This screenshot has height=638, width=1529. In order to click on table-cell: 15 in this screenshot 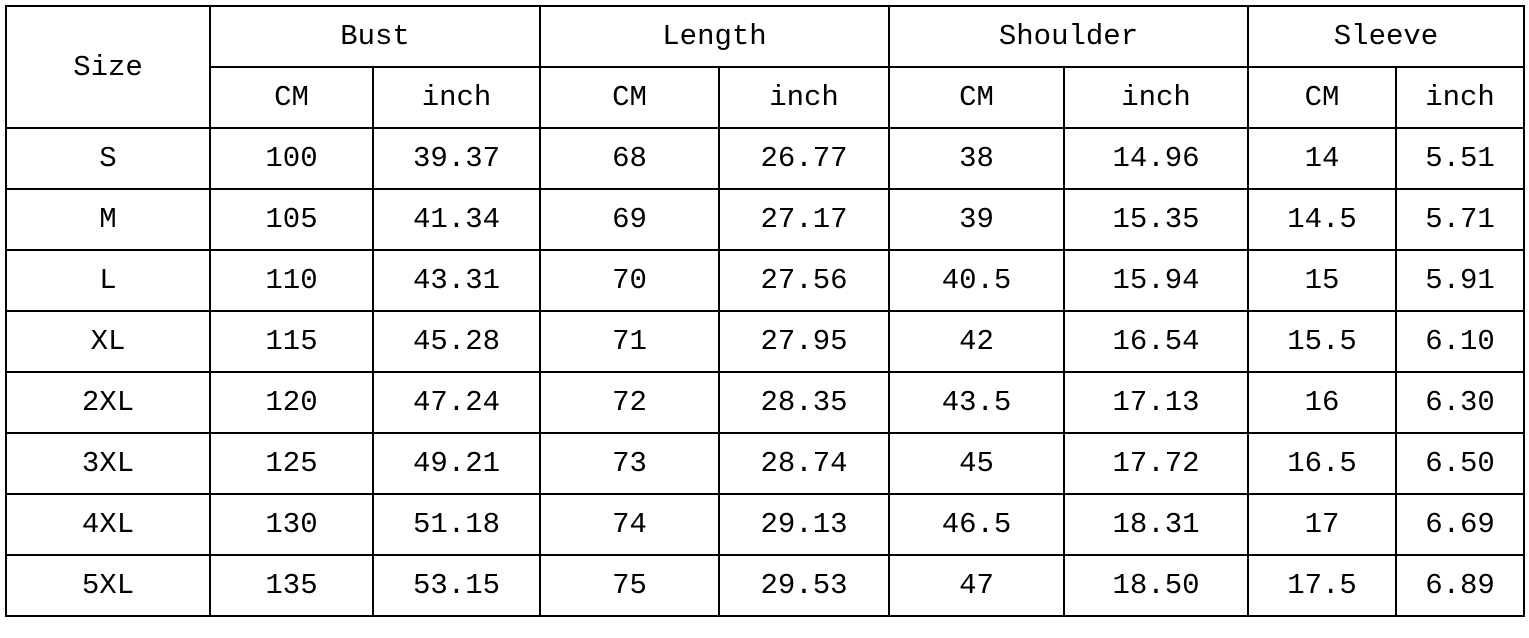, I will do `click(1322, 280)`.